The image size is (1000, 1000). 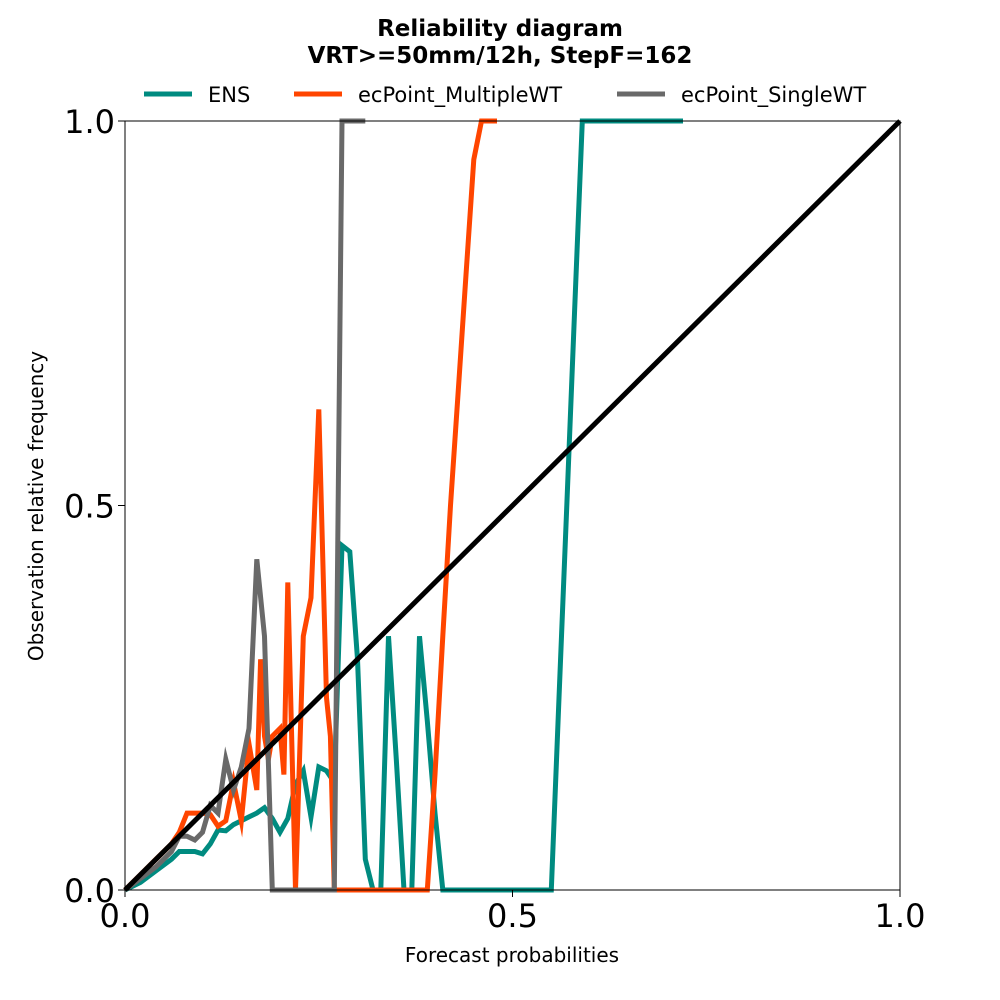 What do you see at coordinates (500, 56) in the screenshot?
I see `chart-subtitle: VRT>=50mm/12h, StepF=162` at bounding box center [500, 56].